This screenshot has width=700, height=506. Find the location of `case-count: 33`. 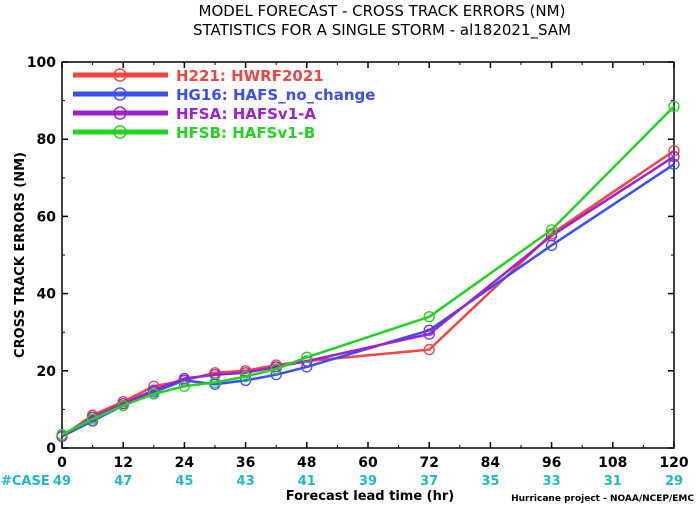

case-count: 33 is located at coordinates (552, 481).